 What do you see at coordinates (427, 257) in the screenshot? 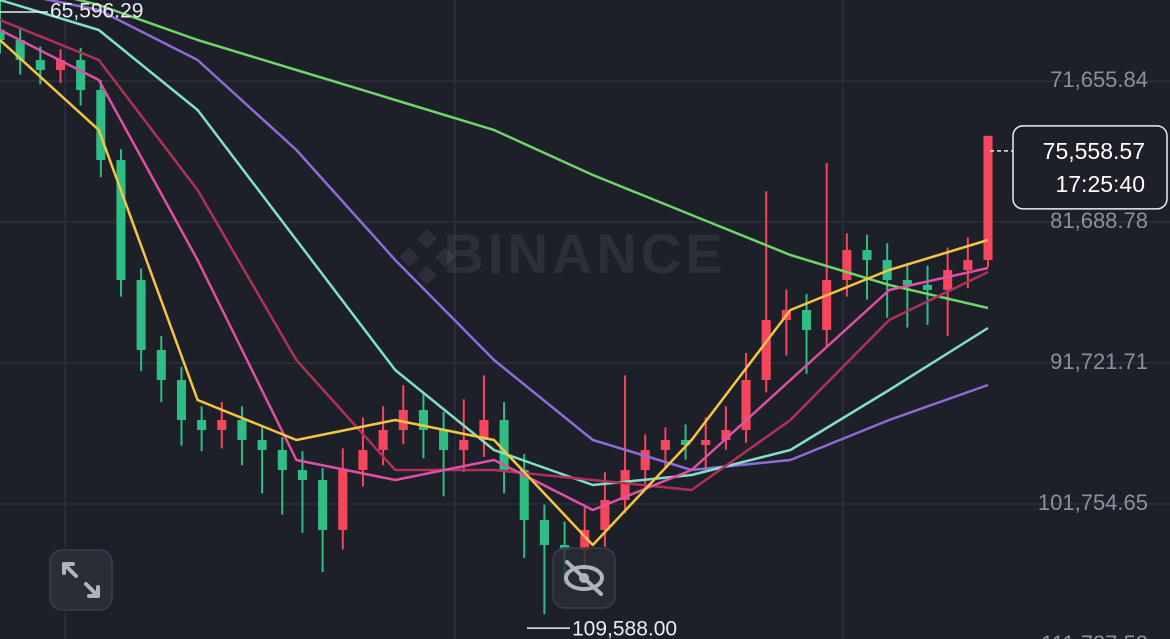
I see `watermark-logo` at bounding box center [427, 257].